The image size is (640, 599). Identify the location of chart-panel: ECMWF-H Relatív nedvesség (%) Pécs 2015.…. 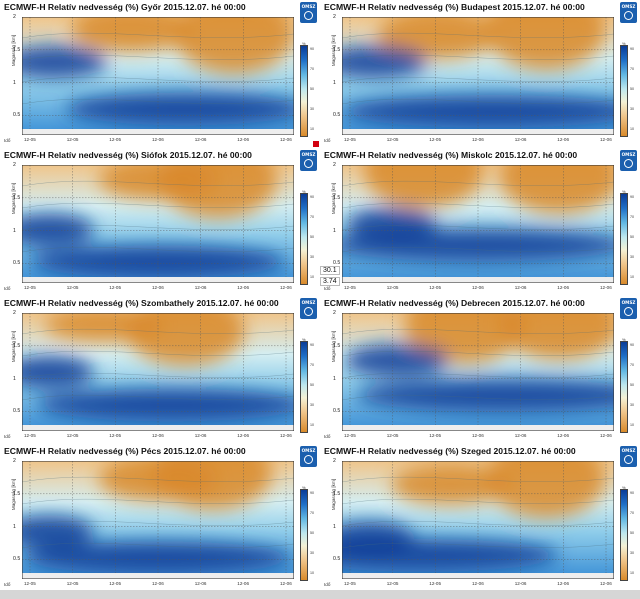
(160, 518).